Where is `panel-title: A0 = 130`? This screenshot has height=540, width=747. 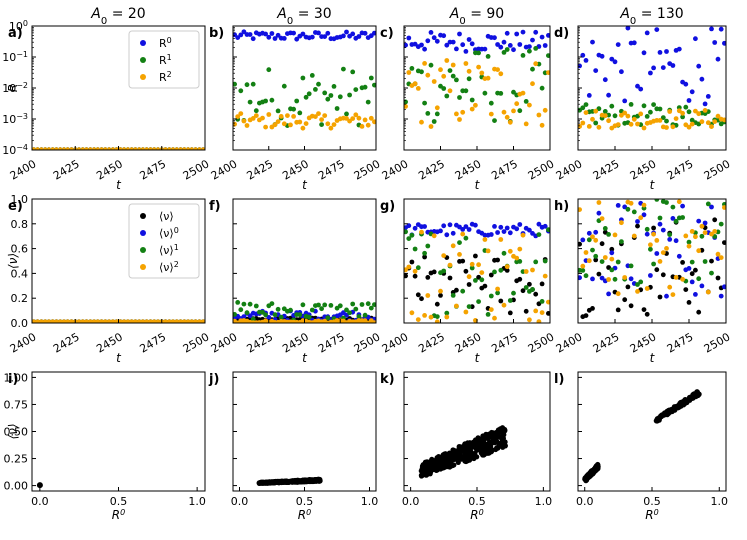
panel-title: A0 = 130 is located at coordinates (651, 16).